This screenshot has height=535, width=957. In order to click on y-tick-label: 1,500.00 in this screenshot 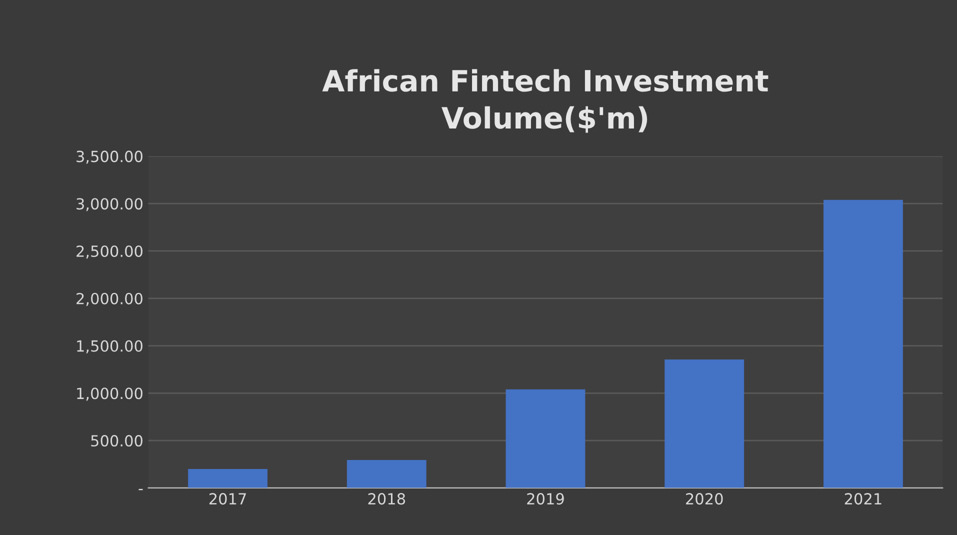, I will do `click(109, 347)`.